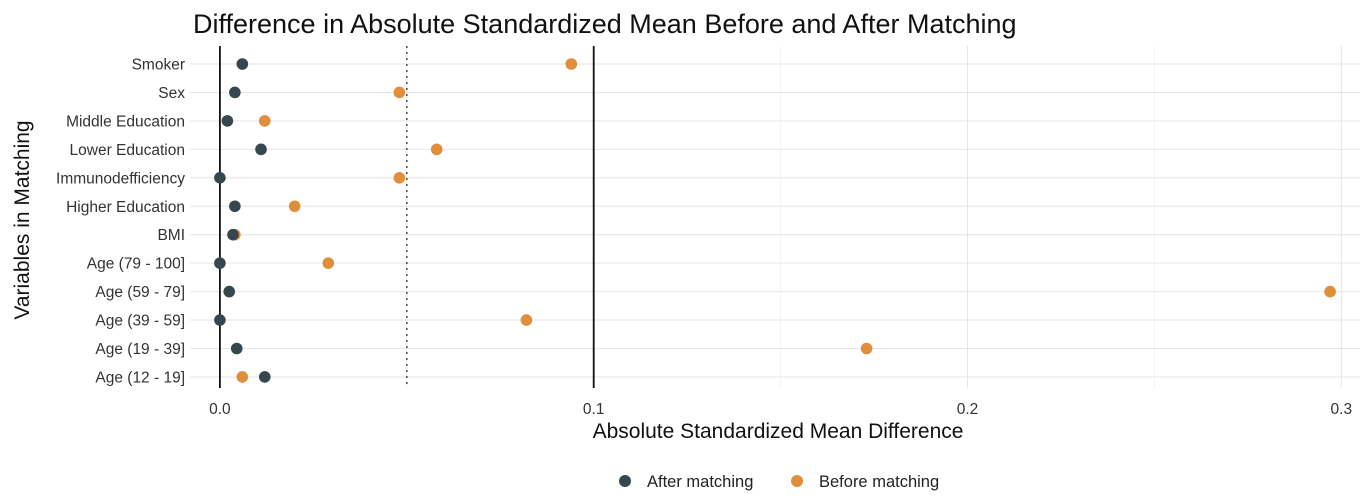  What do you see at coordinates (594, 409) in the screenshot?
I see `x-tick-label-0-1: 0.1` at bounding box center [594, 409].